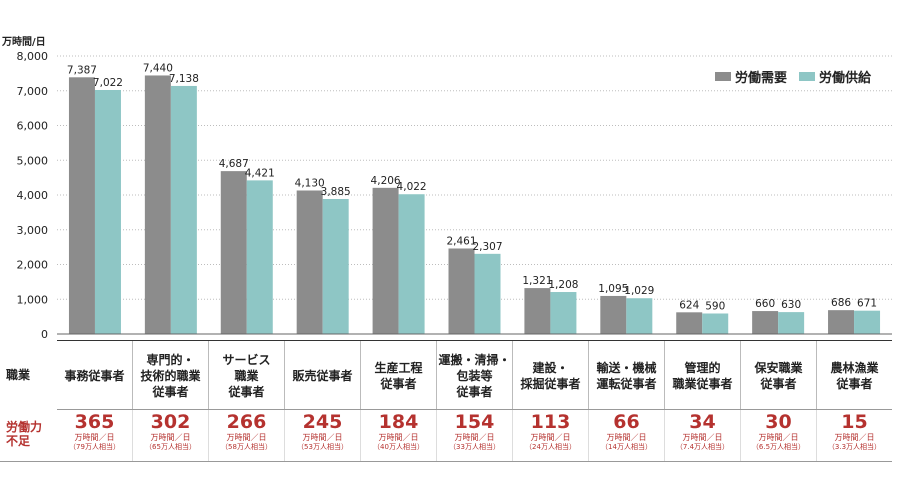 The width and height of the screenshot is (900, 484). Describe the element at coordinates (613, 289) in the screenshot. I see `data-label: 1,095` at that location.